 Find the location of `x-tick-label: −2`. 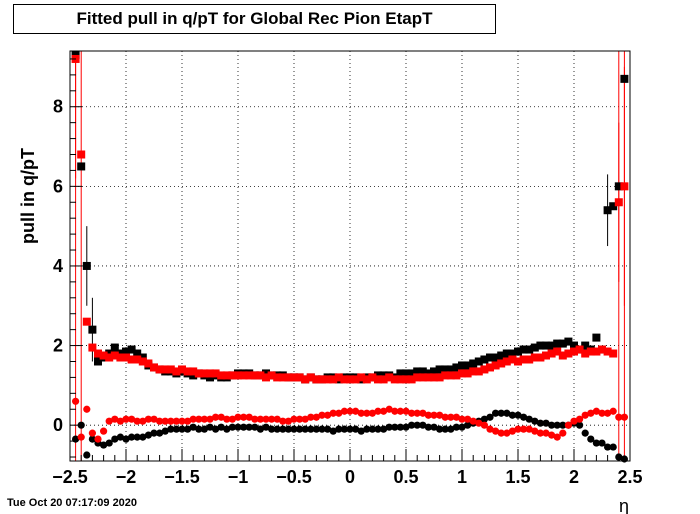

x-tick-label: −2 is located at coordinates (126, 477).